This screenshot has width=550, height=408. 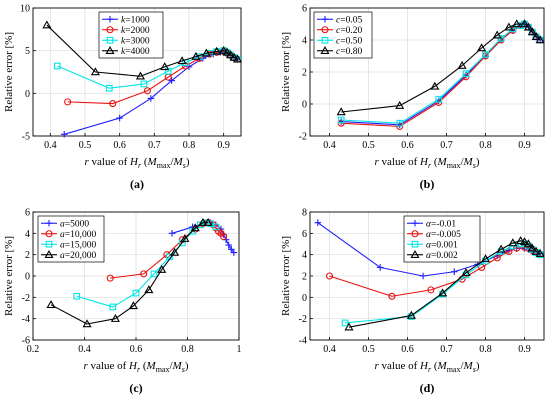 What do you see at coordinates (427, 388) in the screenshot?
I see `panel-label: (d)` at bounding box center [427, 388].